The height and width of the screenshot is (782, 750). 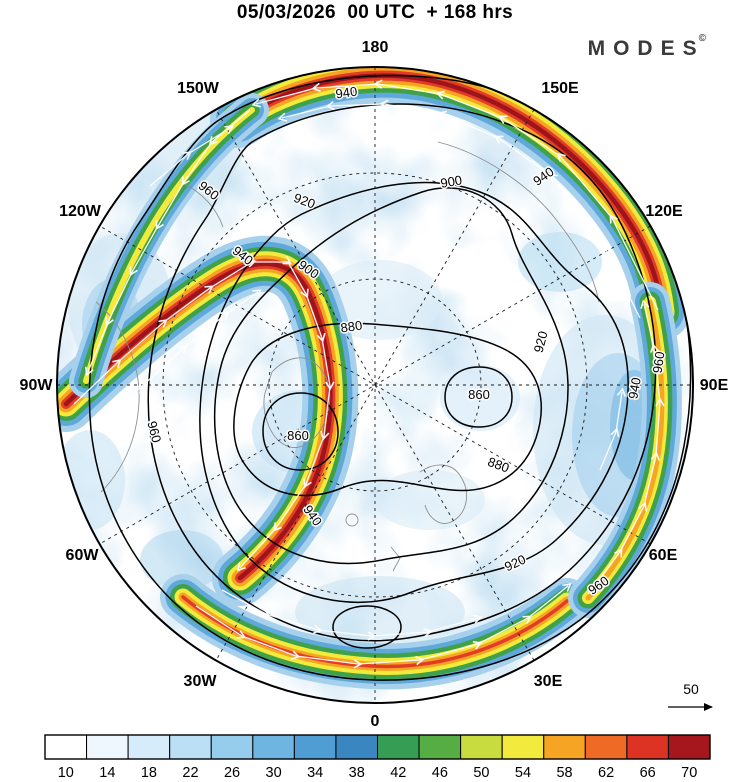 What do you see at coordinates (66, 773) in the screenshot?
I see `colorbar-tick-label: 10` at bounding box center [66, 773].